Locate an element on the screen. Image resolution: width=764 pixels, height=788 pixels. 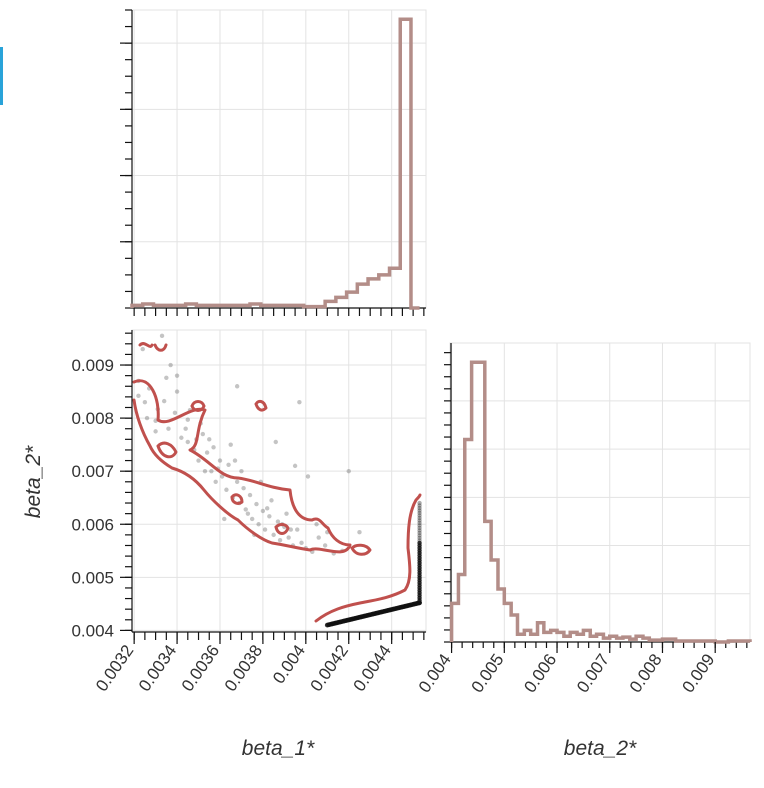
x-tick-label-beta1-5: 0.0042 is located at coordinates (329, 667).